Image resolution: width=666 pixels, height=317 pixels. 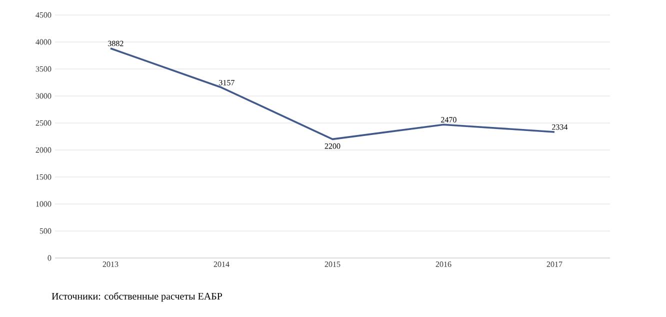 I want to click on data-label: 3157, so click(x=226, y=83).